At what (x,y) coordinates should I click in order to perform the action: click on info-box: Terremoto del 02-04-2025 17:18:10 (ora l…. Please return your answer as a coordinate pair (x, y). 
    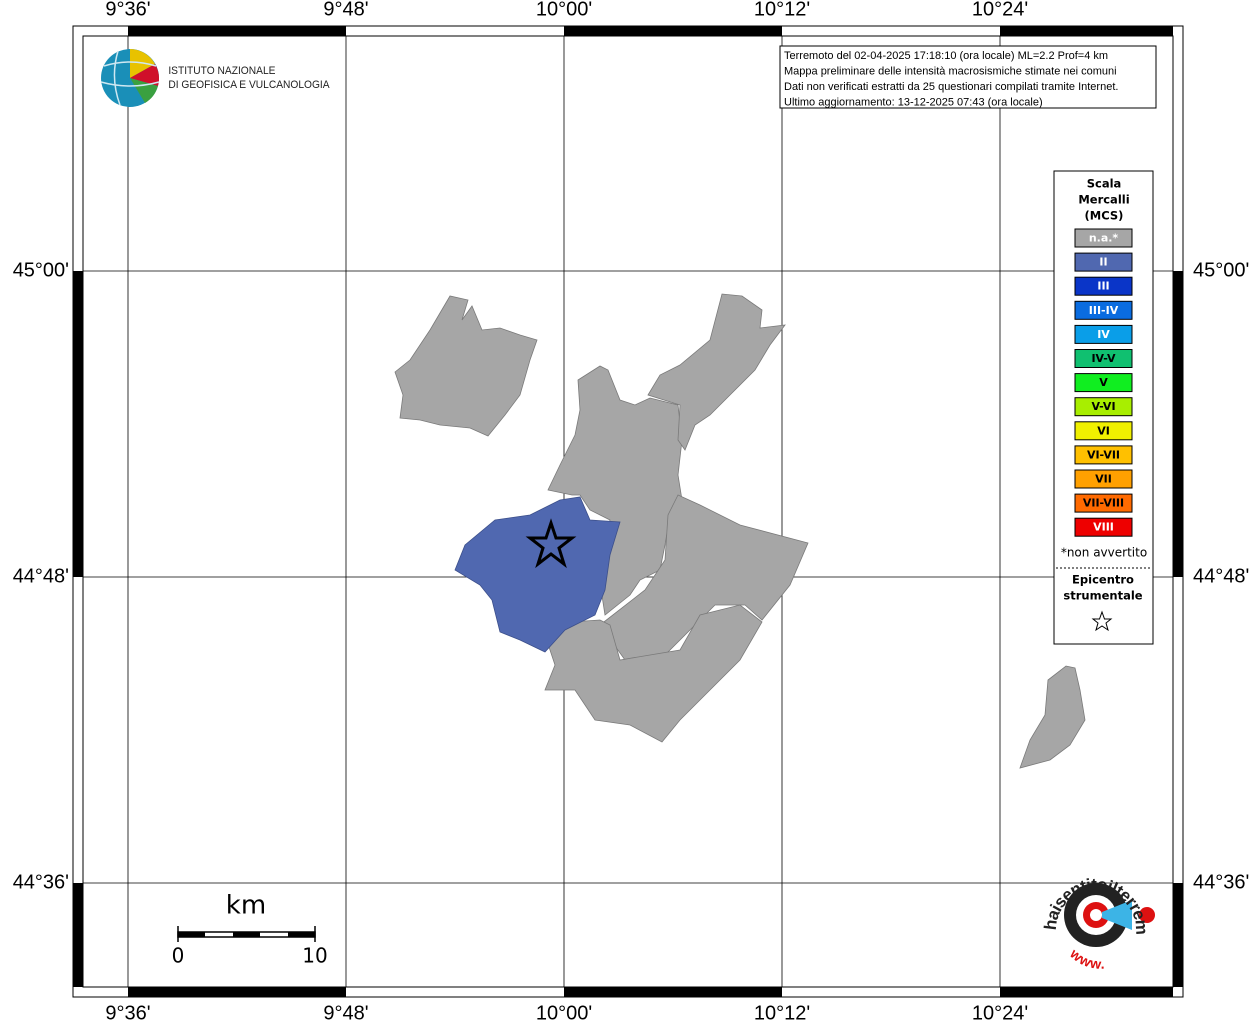
    Looking at the image, I should click on (968, 77).